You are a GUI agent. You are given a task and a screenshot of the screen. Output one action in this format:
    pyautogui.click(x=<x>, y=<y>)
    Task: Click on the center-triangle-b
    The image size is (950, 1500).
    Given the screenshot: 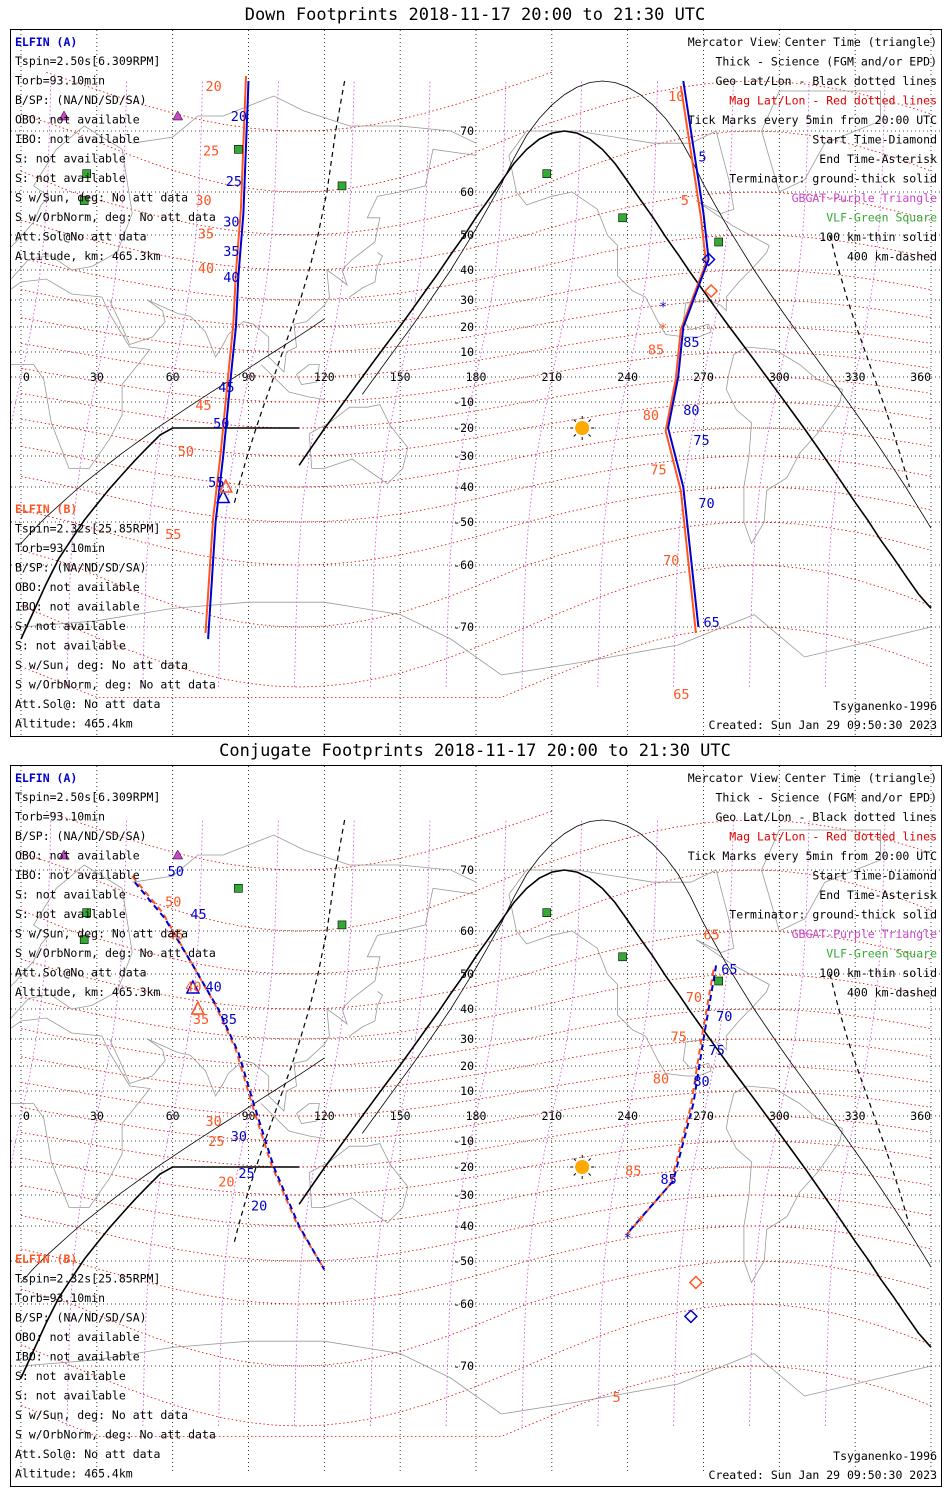 What is the action you would take?
    pyautogui.click(x=226, y=485)
    